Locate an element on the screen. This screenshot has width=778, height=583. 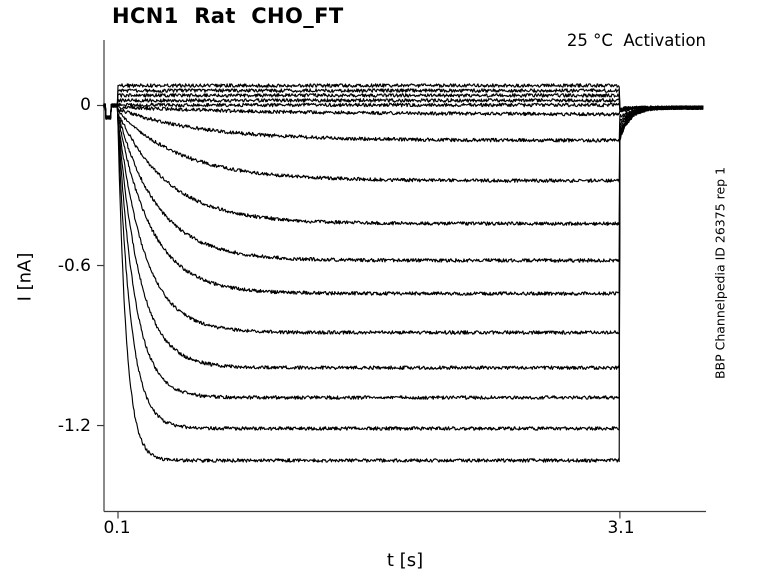
dataset-id-caption: BBP Channelpedia ID 26375 rep 1 is located at coordinates (720, 273).